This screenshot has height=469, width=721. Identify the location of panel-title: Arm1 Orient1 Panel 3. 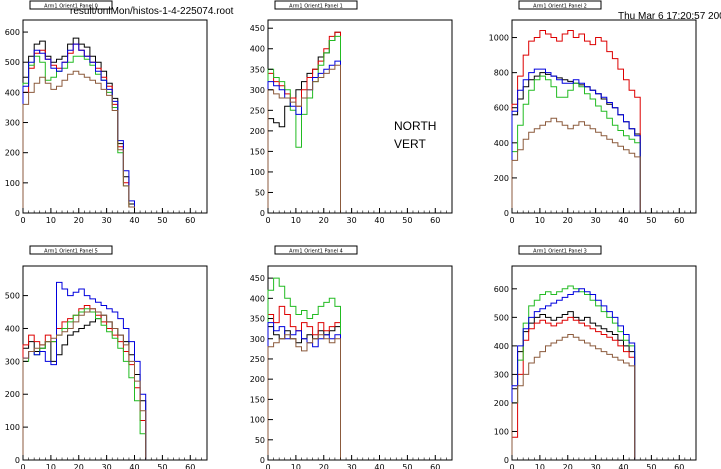
(560, 252).